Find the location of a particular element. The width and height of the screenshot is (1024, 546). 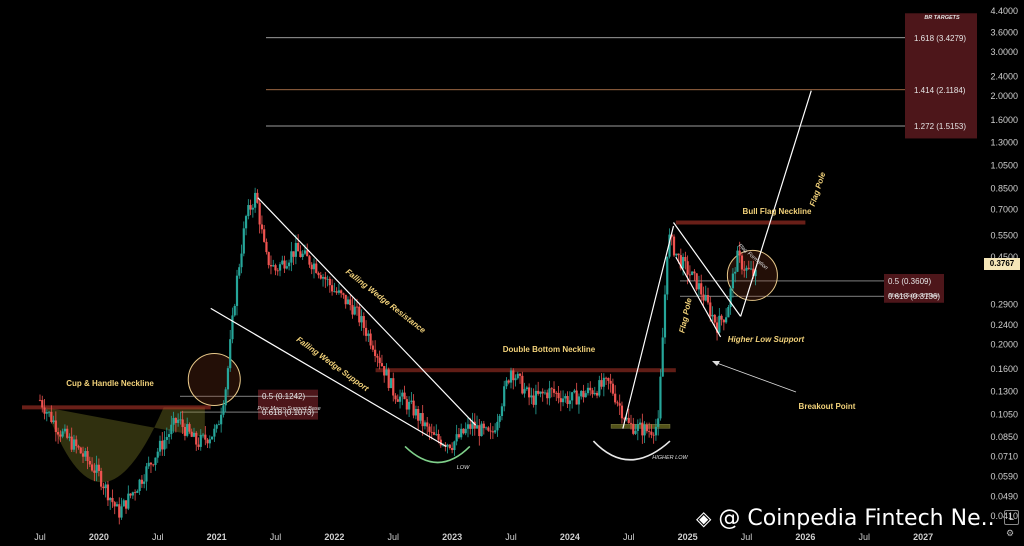

y-tick-label: 0.0710 is located at coordinates (1004, 457).